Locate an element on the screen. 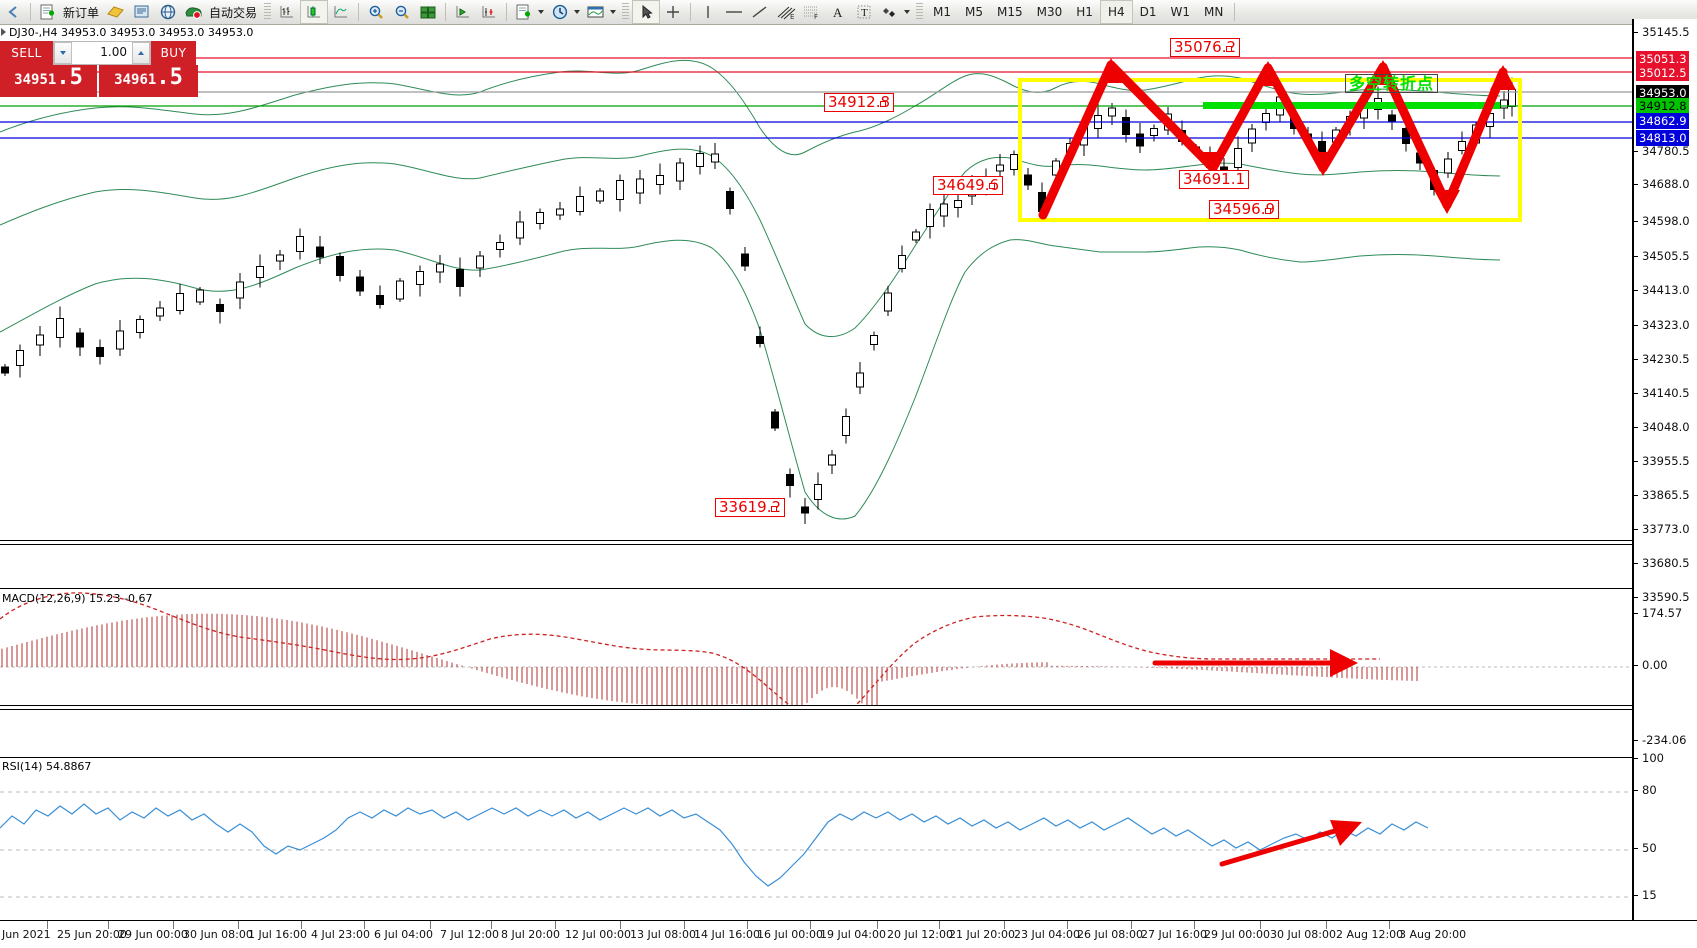 The width and height of the screenshot is (1697, 948). time-axis-label: 16 Jul 00:00 is located at coordinates (790, 934).